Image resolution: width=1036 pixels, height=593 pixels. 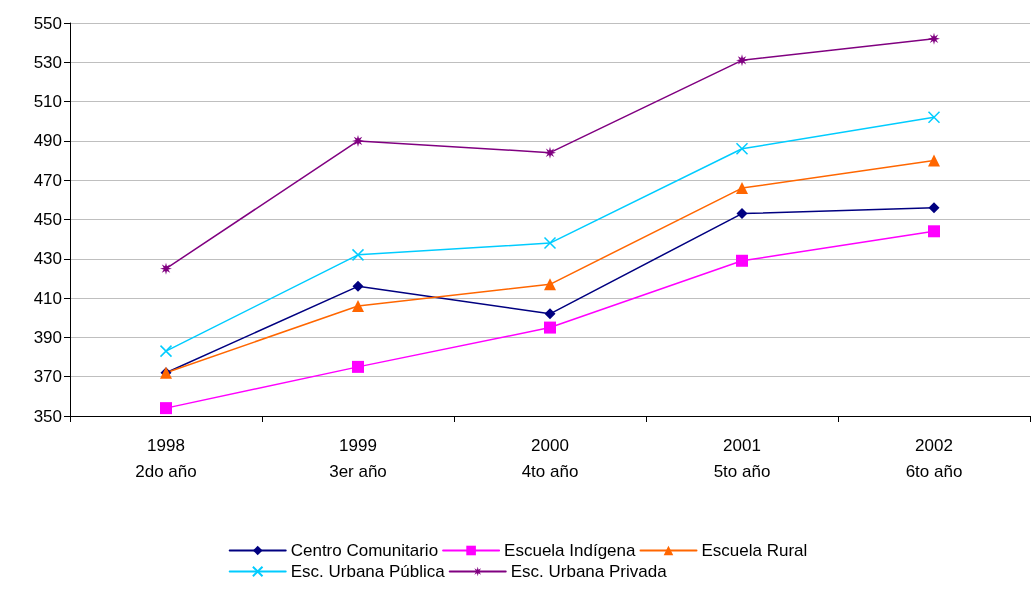 I want to click on y-tick-label: 470, so click(x=47, y=180).